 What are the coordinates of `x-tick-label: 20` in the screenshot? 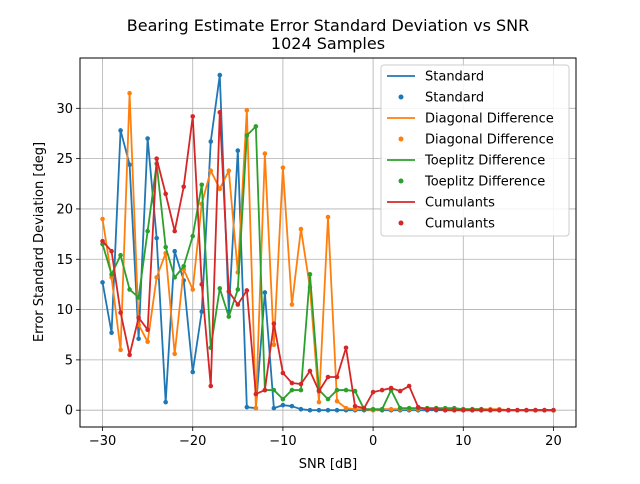 It's located at (553, 441).